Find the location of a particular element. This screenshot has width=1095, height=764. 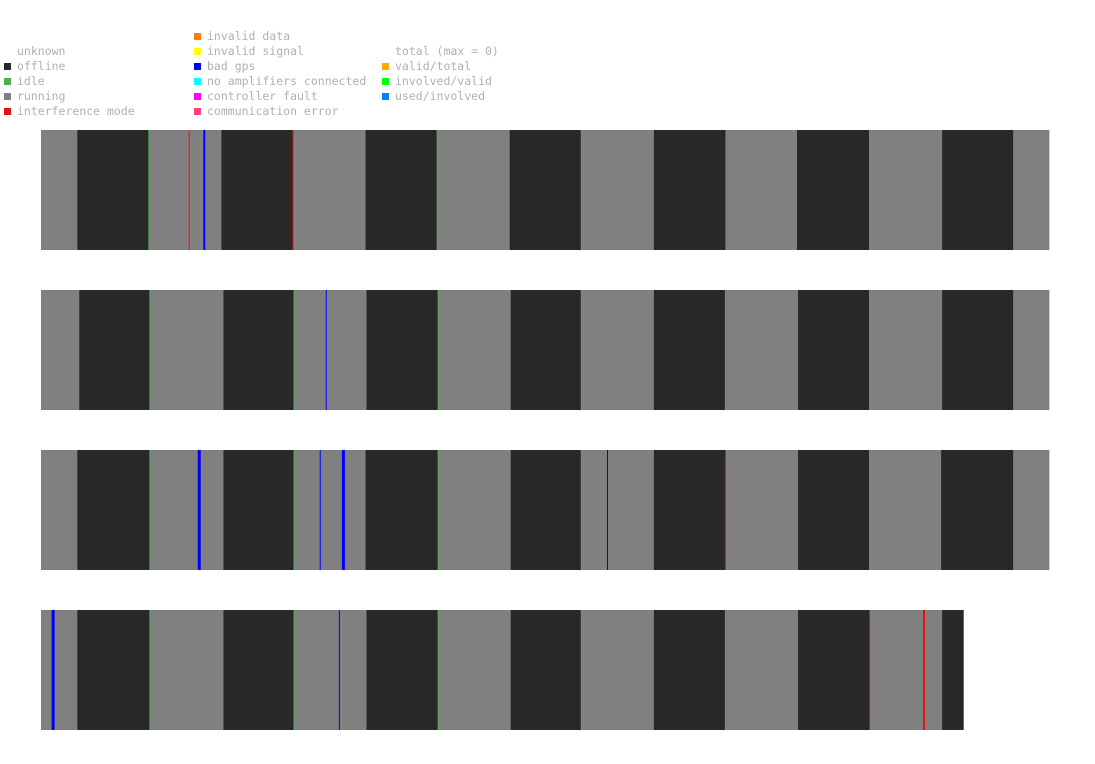

legend-item-invalid-data: invalid data is located at coordinates (242, 36).